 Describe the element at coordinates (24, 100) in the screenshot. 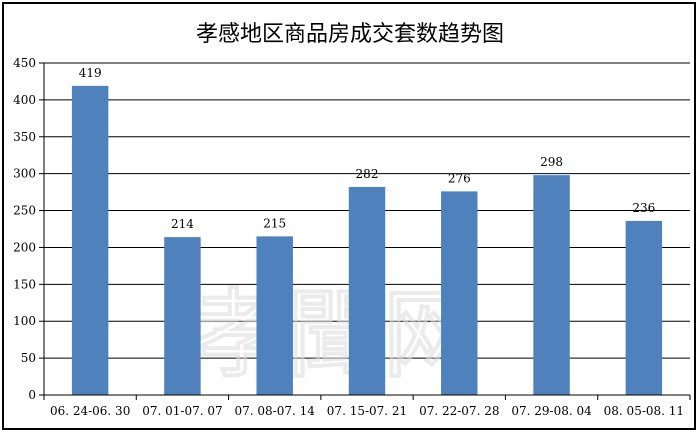

I see `y-tick-label: 400` at that location.